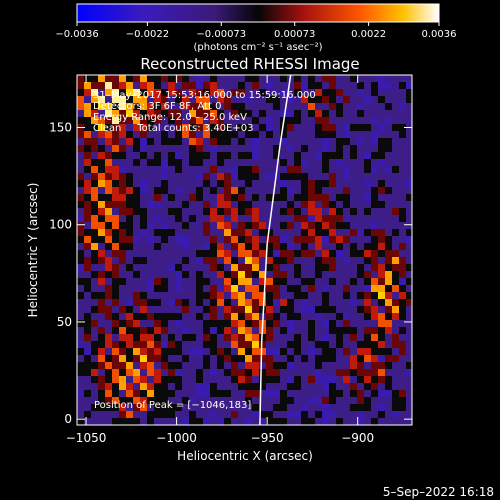  What do you see at coordinates (267, 438) in the screenshot?
I see `x-tick-label: −950` at bounding box center [267, 438].